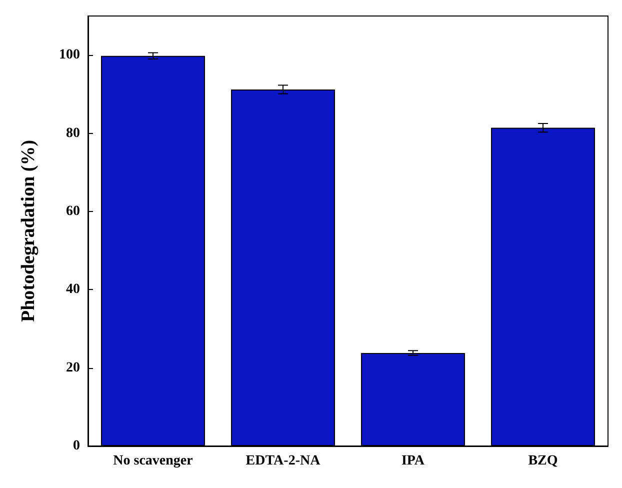  Describe the element at coordinates (73, 290) in the screenshot. I see `y-tick-label: 40` at that location.